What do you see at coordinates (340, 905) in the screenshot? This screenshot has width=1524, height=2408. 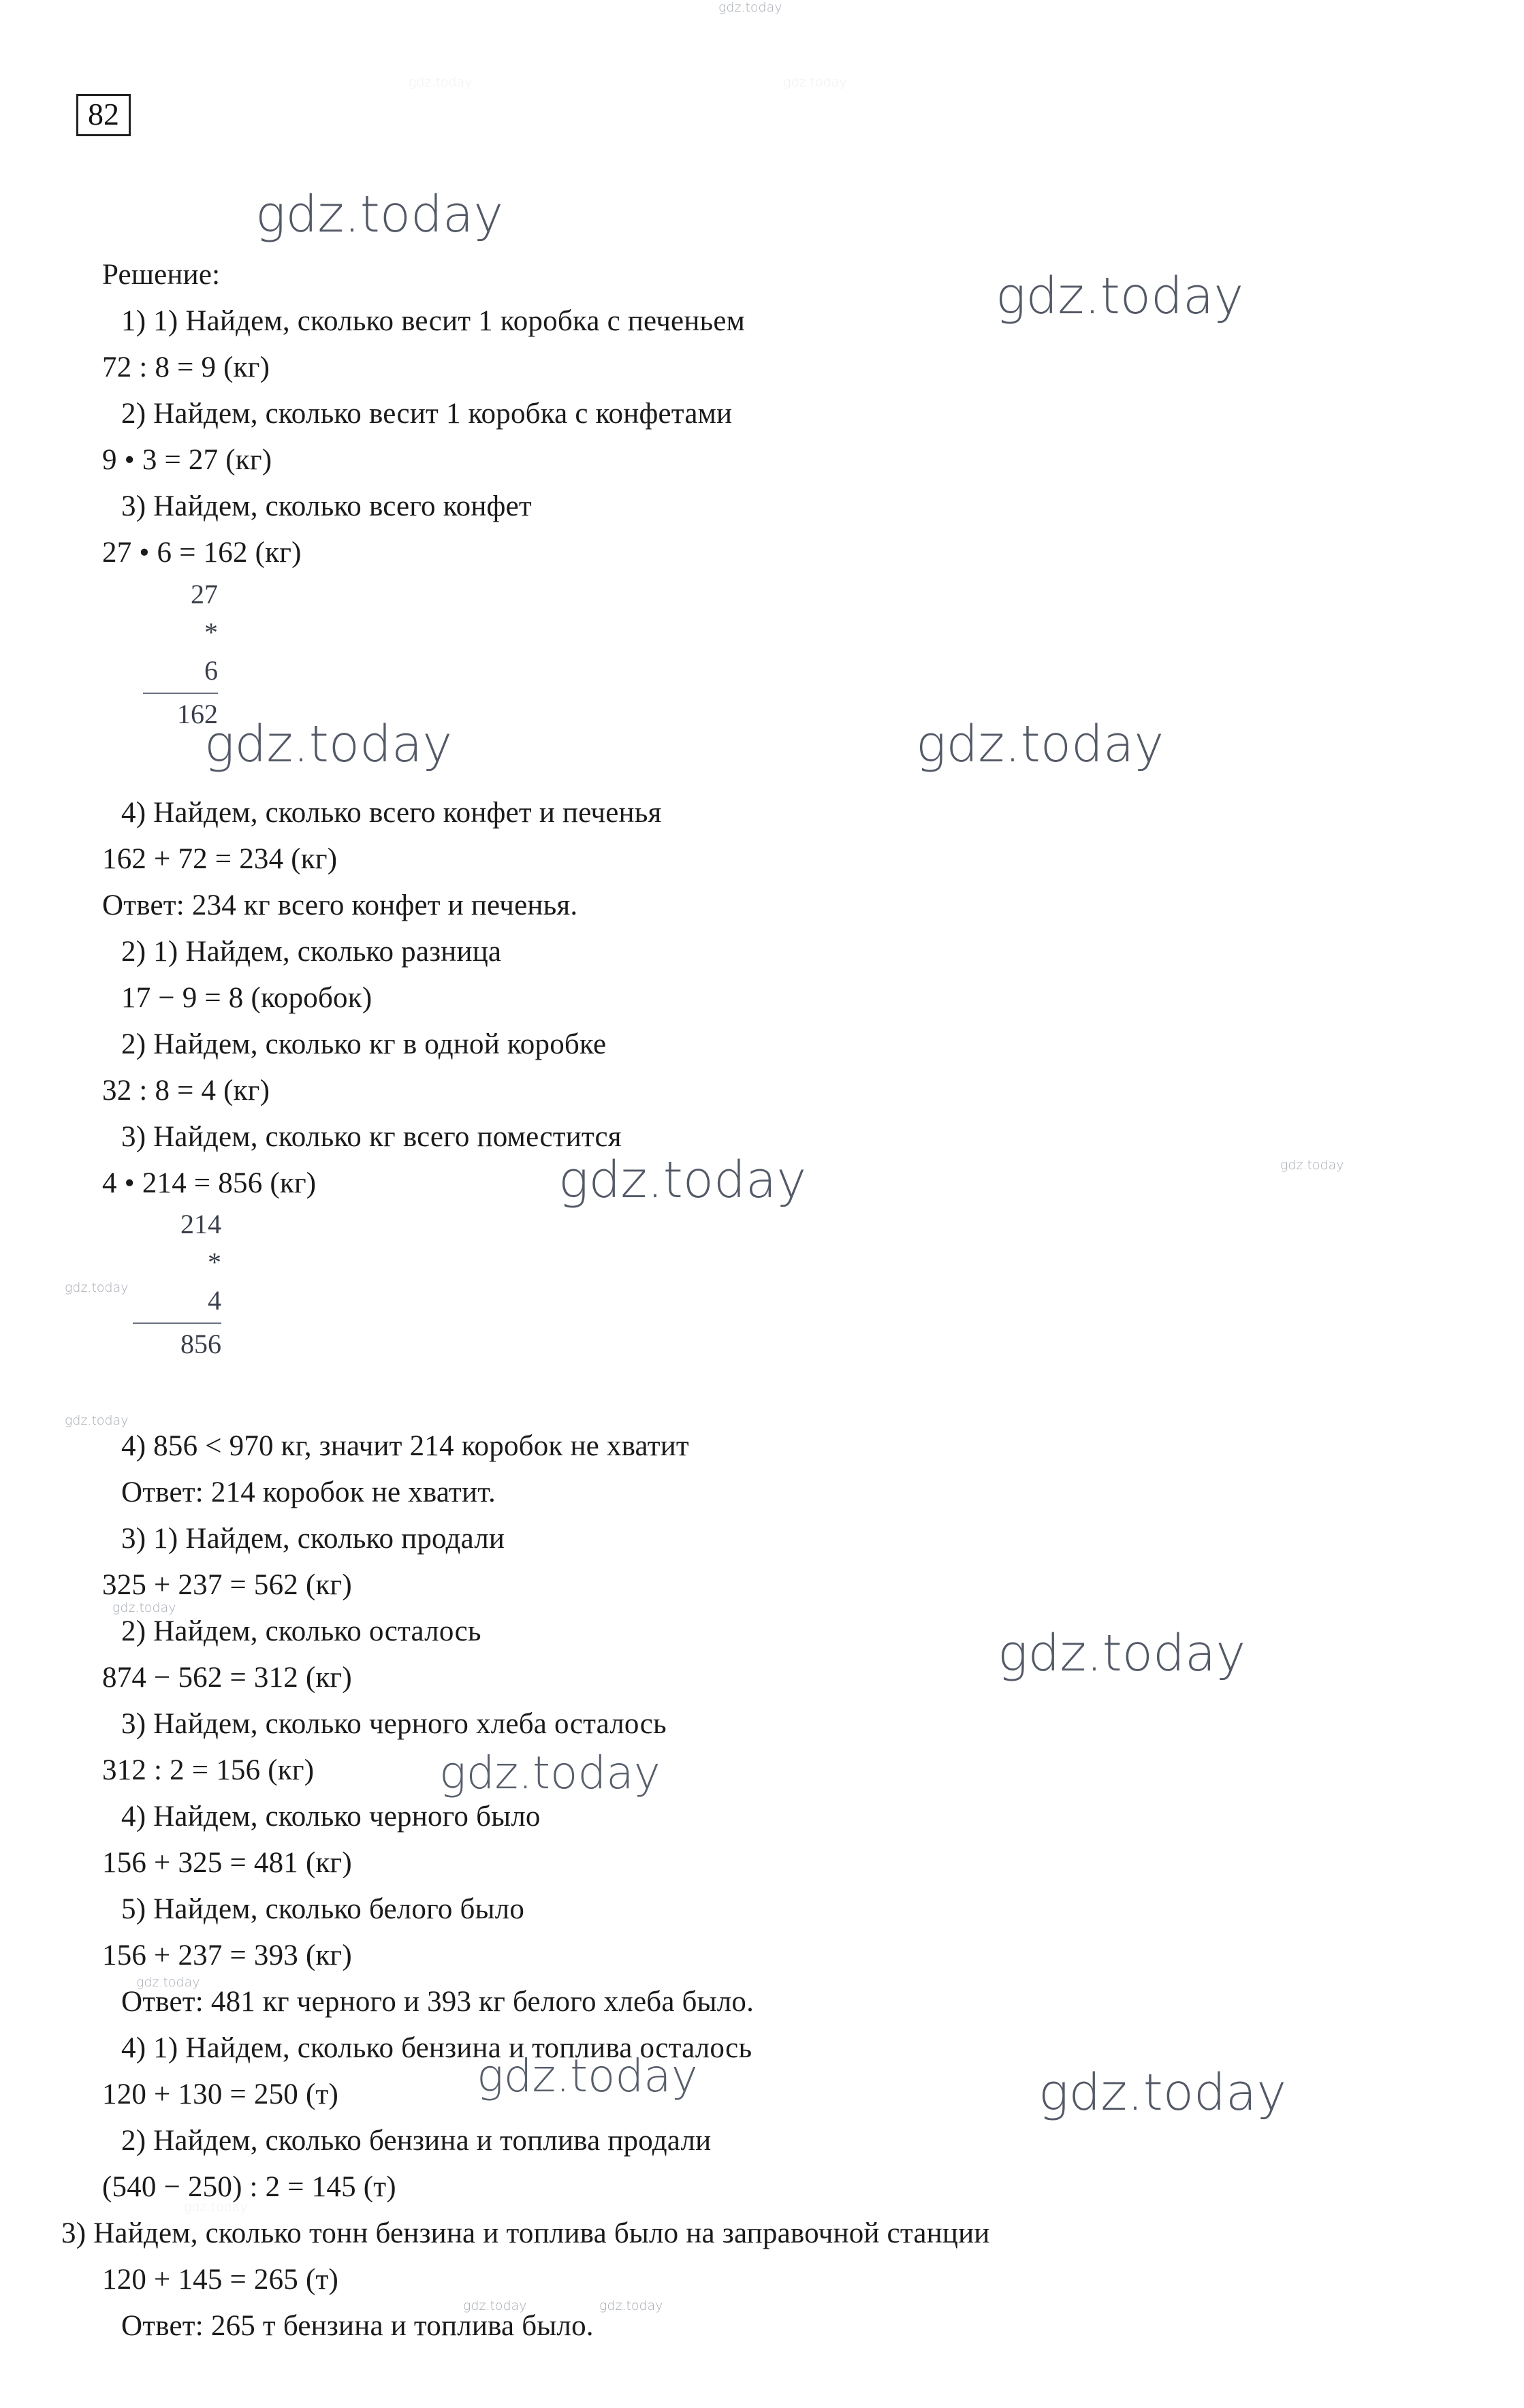 I see `solution-line: Ответ: 234 кг всего конфет и печенья.` at bounding box center [340, 905].